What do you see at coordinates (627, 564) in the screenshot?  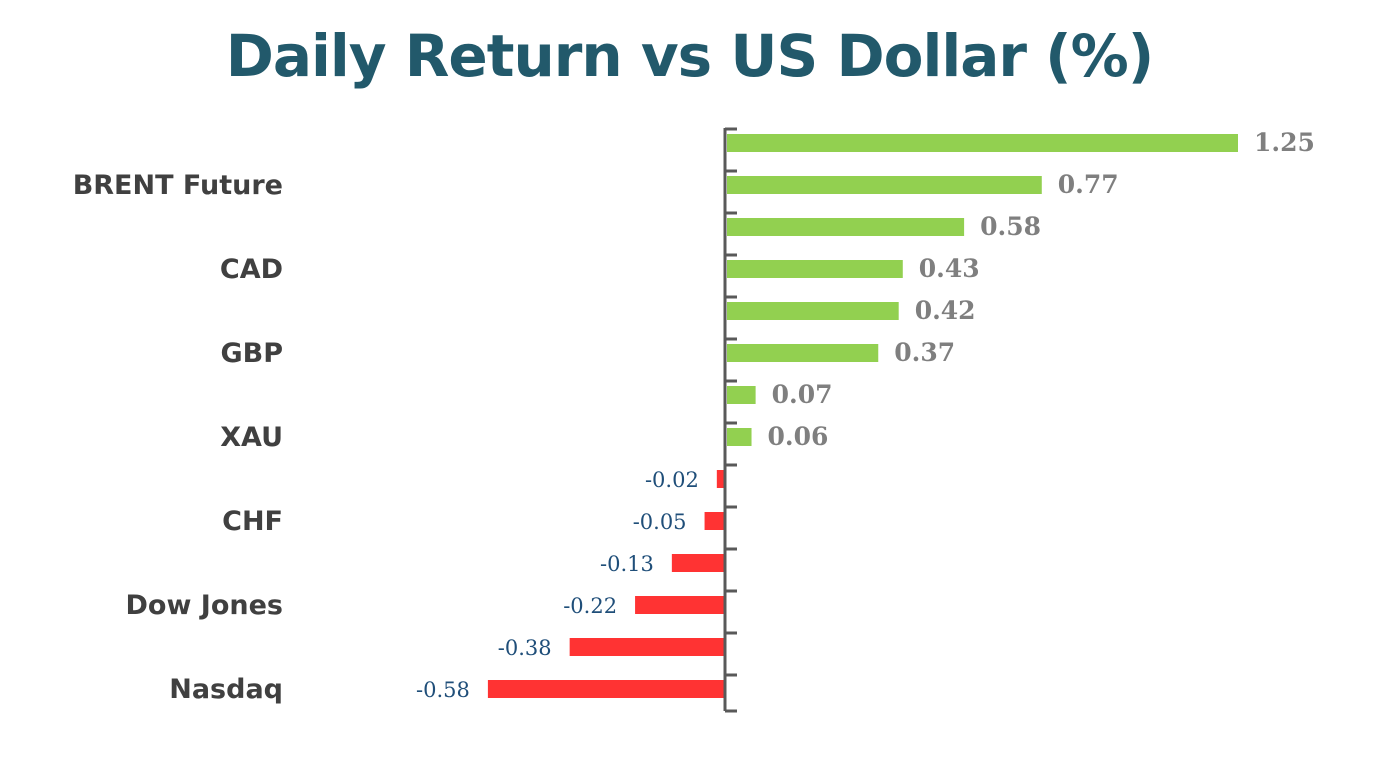 I see `data-label: -0.13` at bounding box center [627, 564].